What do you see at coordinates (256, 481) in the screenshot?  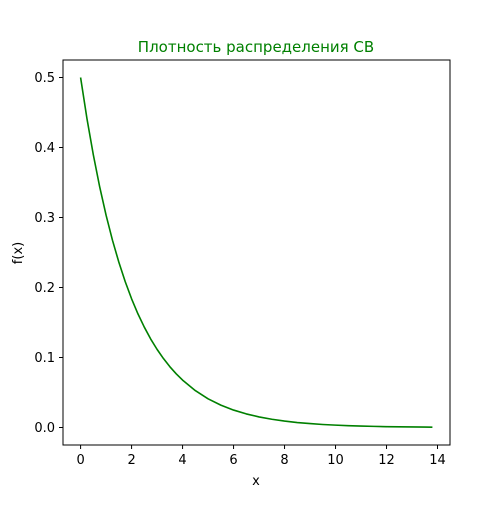 I see `x-axis-label: x` at bounding box center [256, 481].